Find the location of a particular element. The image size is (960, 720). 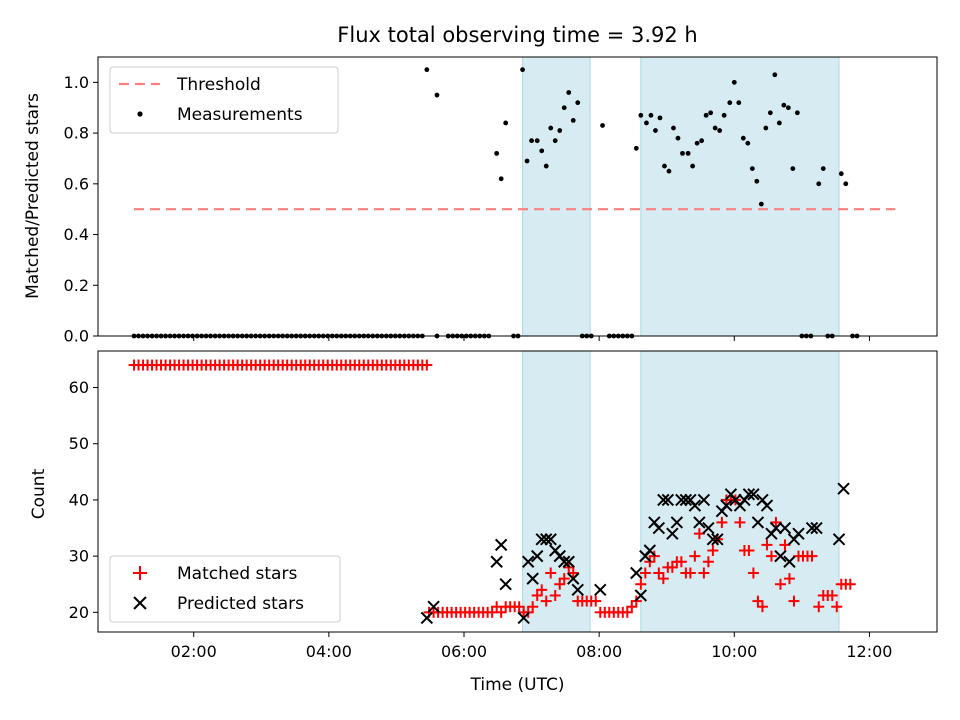

x-tick-label: 06:00 is located at coordinates (464, 651).